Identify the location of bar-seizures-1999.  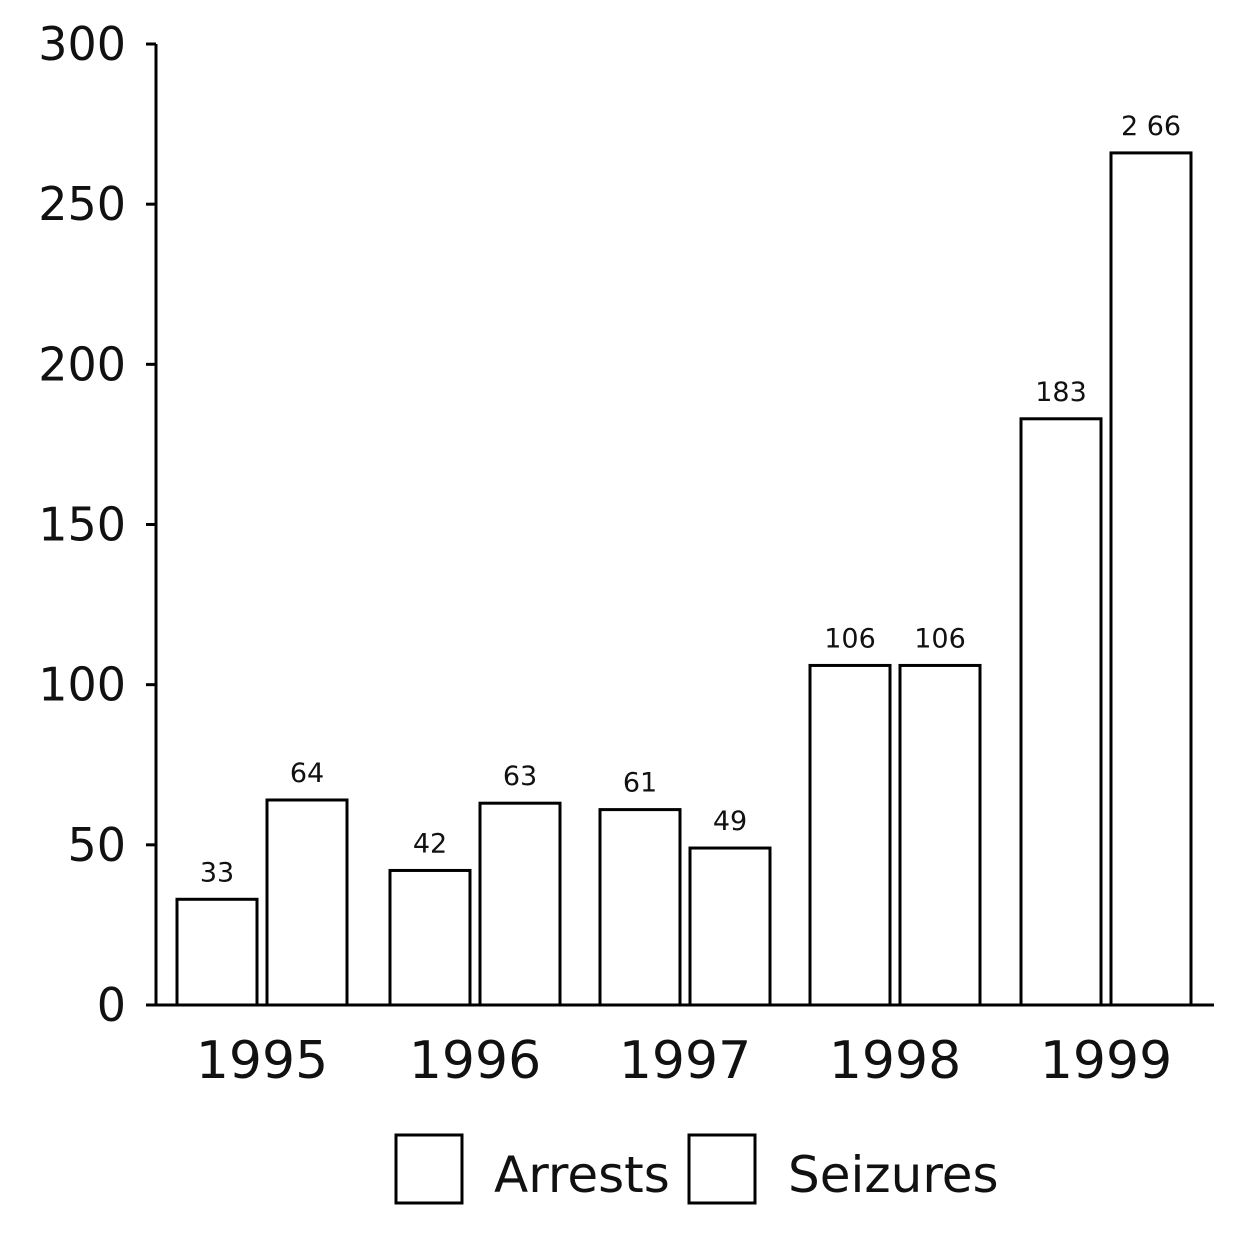
(1151, 579).